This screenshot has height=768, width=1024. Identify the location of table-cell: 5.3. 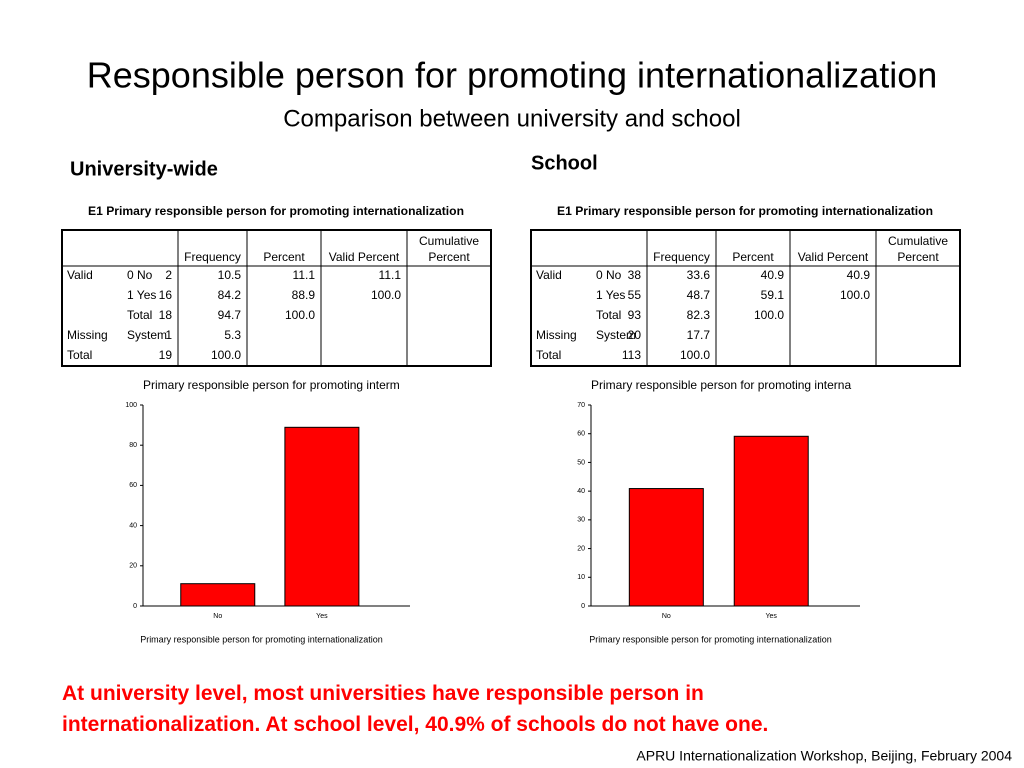
(232, 335).